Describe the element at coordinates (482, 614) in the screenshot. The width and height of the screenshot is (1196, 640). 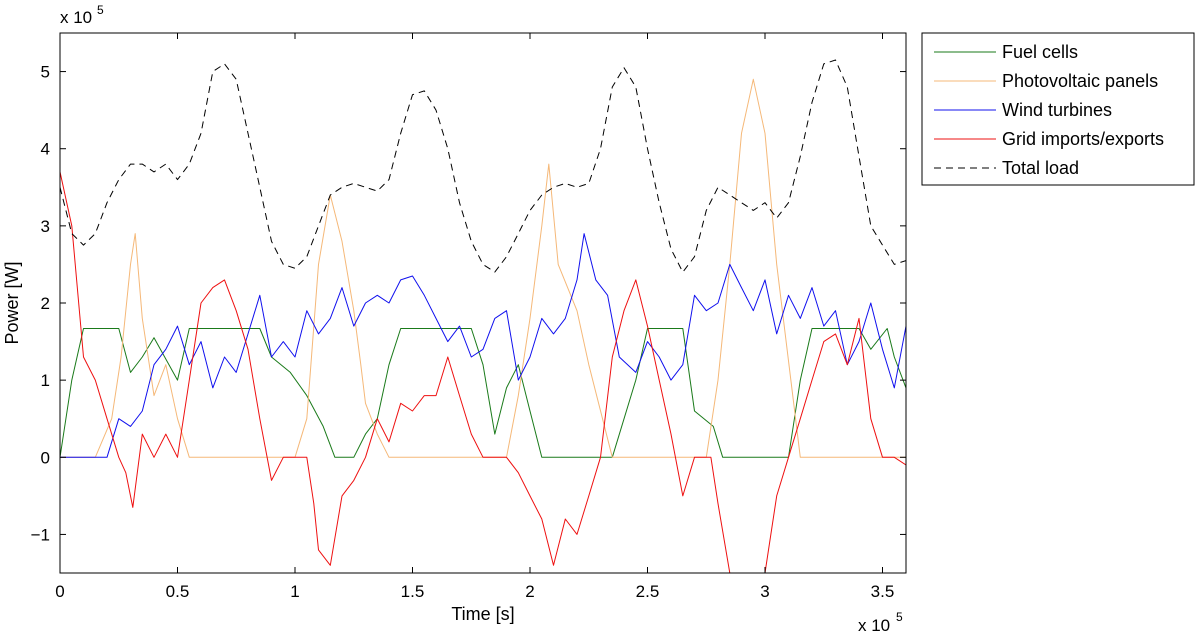
I see `x-axis-label: Time [s]` at that location.